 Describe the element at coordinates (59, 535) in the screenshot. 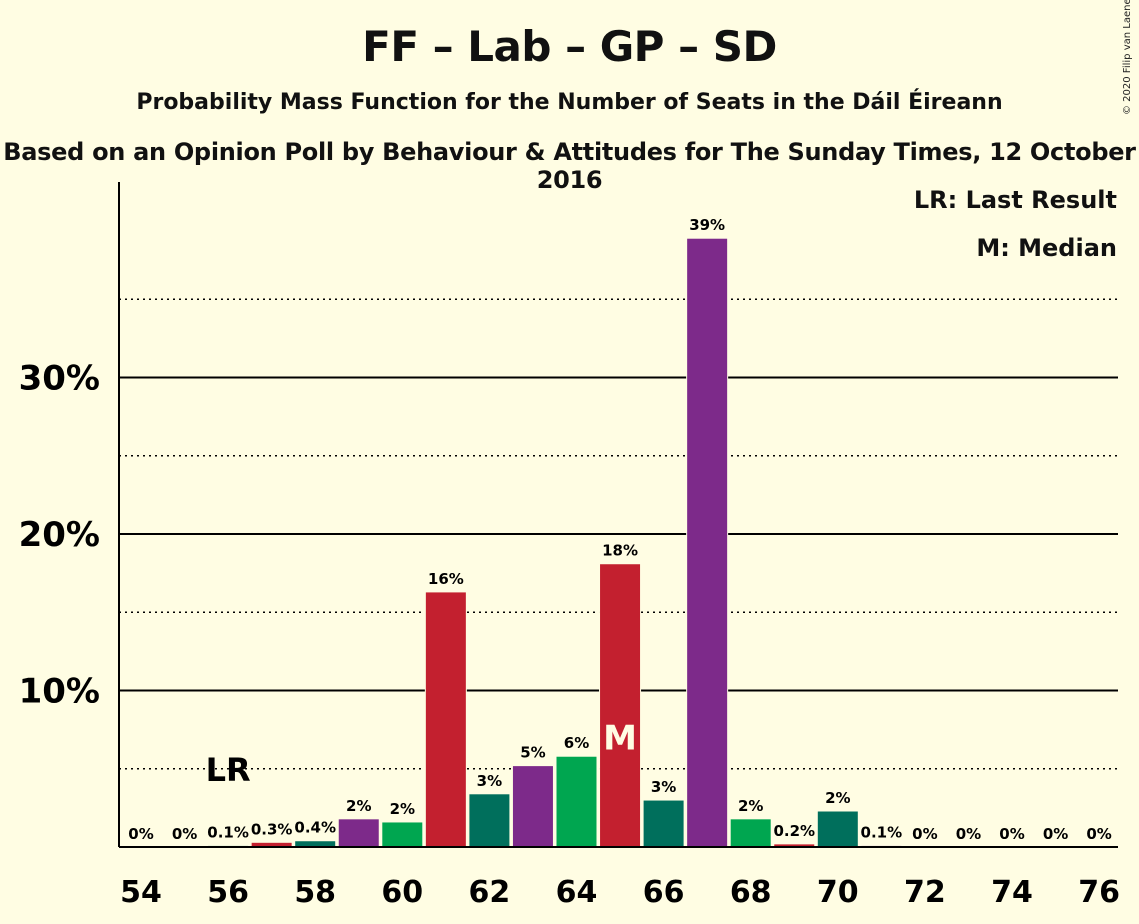

I see `y-tick-label: 20%` at that location.